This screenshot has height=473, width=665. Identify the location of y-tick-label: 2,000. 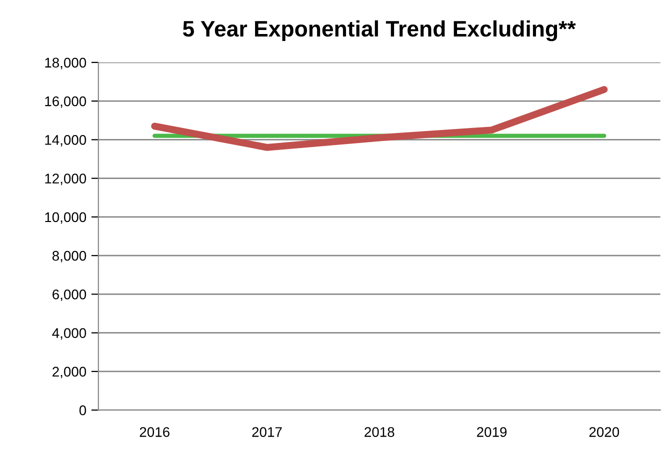
(69, 372).